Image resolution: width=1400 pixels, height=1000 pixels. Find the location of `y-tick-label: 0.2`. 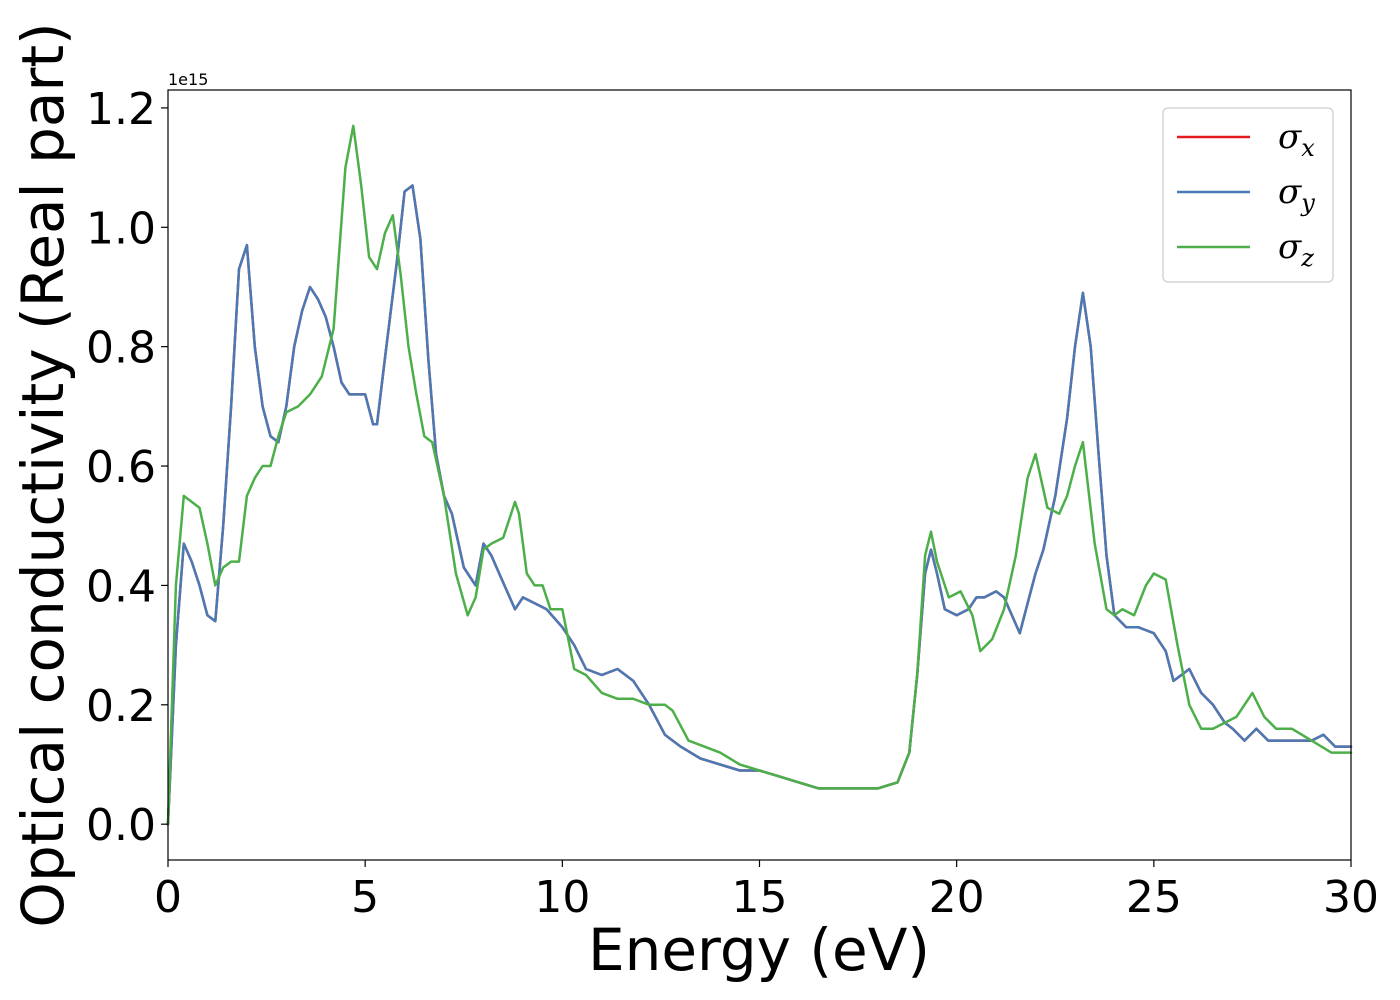

y-tick-label: 0.2 is located at coordinates (121, 706).